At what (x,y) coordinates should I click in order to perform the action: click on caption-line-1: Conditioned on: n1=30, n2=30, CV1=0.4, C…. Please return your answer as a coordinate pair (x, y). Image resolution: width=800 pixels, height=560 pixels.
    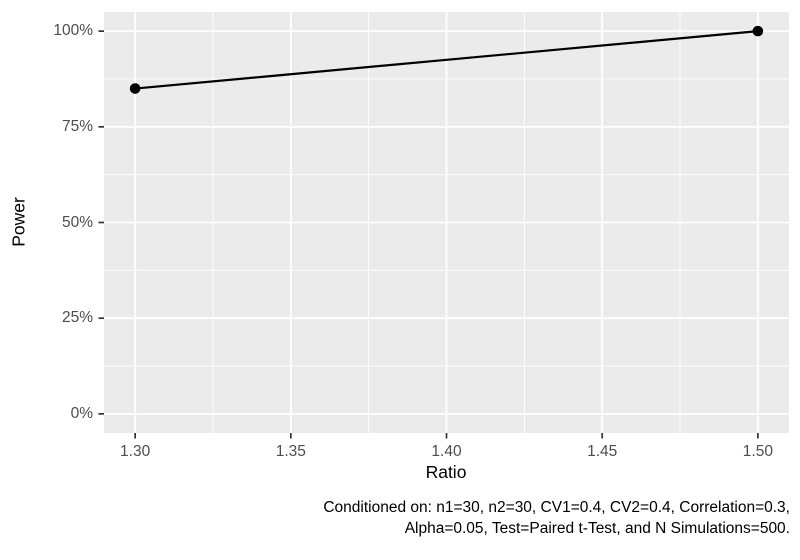
    Looking at the image, I should click on (556, 507).